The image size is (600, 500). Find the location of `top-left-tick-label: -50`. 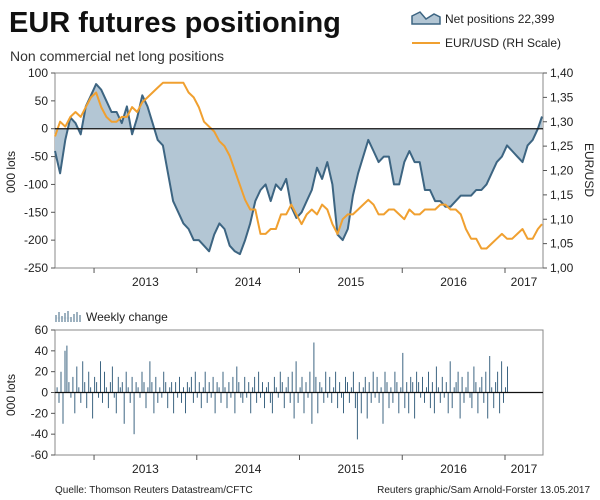

top-left-tick-label: -50 is located at coordinates (40, 157).